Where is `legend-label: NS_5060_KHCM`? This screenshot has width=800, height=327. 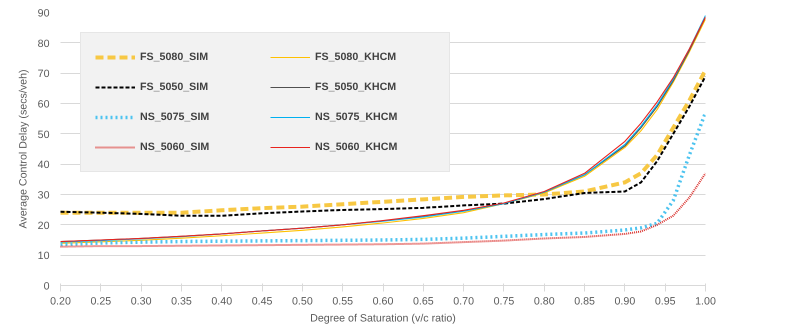
legend-label: NS_5060_KHCM is located at coordinates (356, 147).